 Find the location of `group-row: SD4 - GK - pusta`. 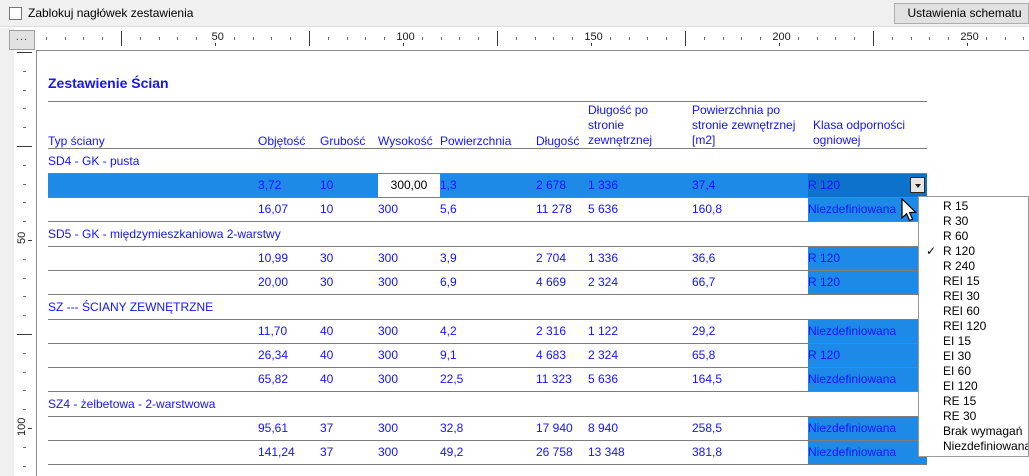

group-row: SD4 - GK - pusta is located at coordinates (487, 161).